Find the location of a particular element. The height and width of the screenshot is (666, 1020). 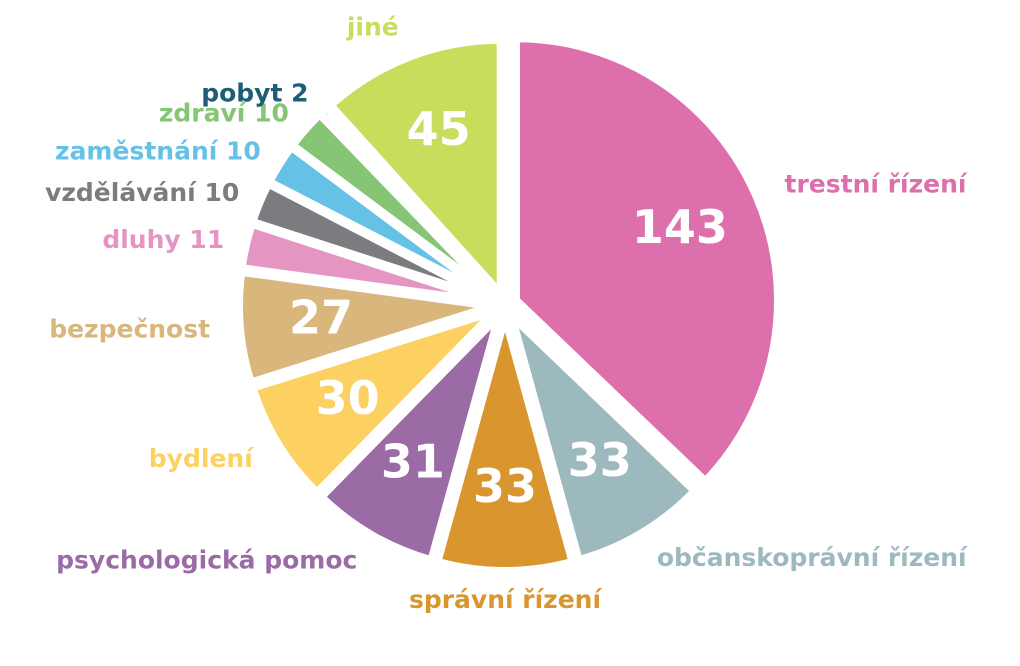

category-name: vzdělávání is located at coordinates (121, 192).